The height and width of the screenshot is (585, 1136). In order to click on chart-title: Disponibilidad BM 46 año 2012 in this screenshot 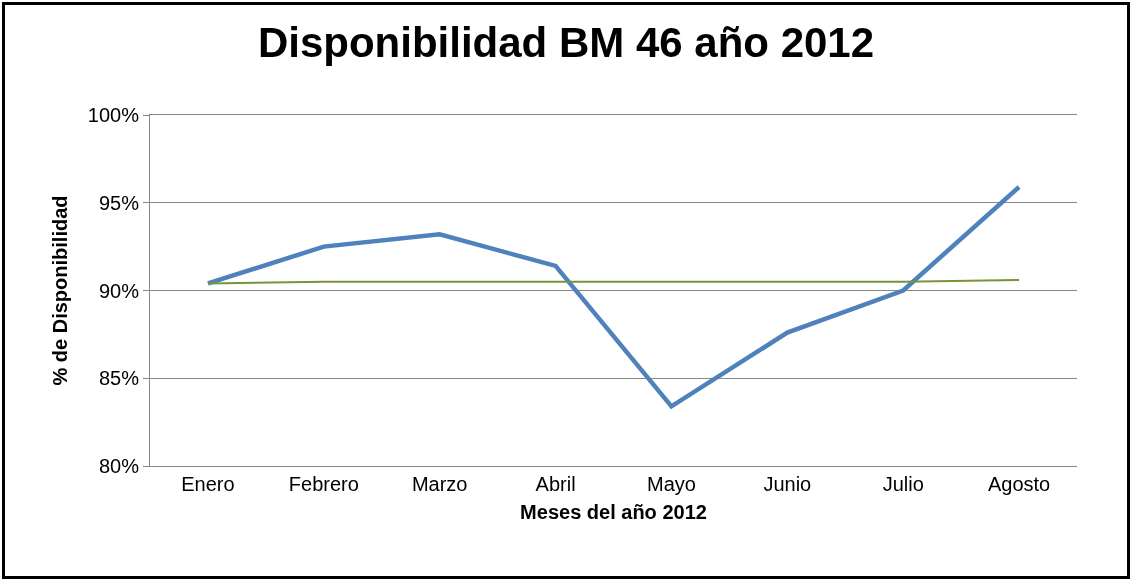, I will do `click(566, 43)`.